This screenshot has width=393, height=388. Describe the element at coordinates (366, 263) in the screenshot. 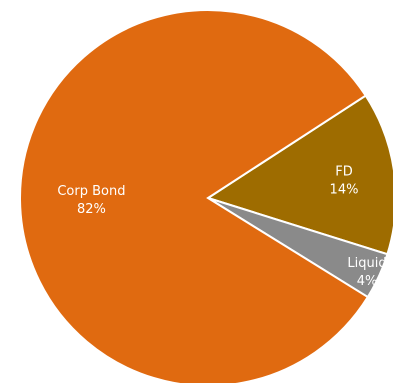

I see `slice-label-liquid: Liquid` at that location.